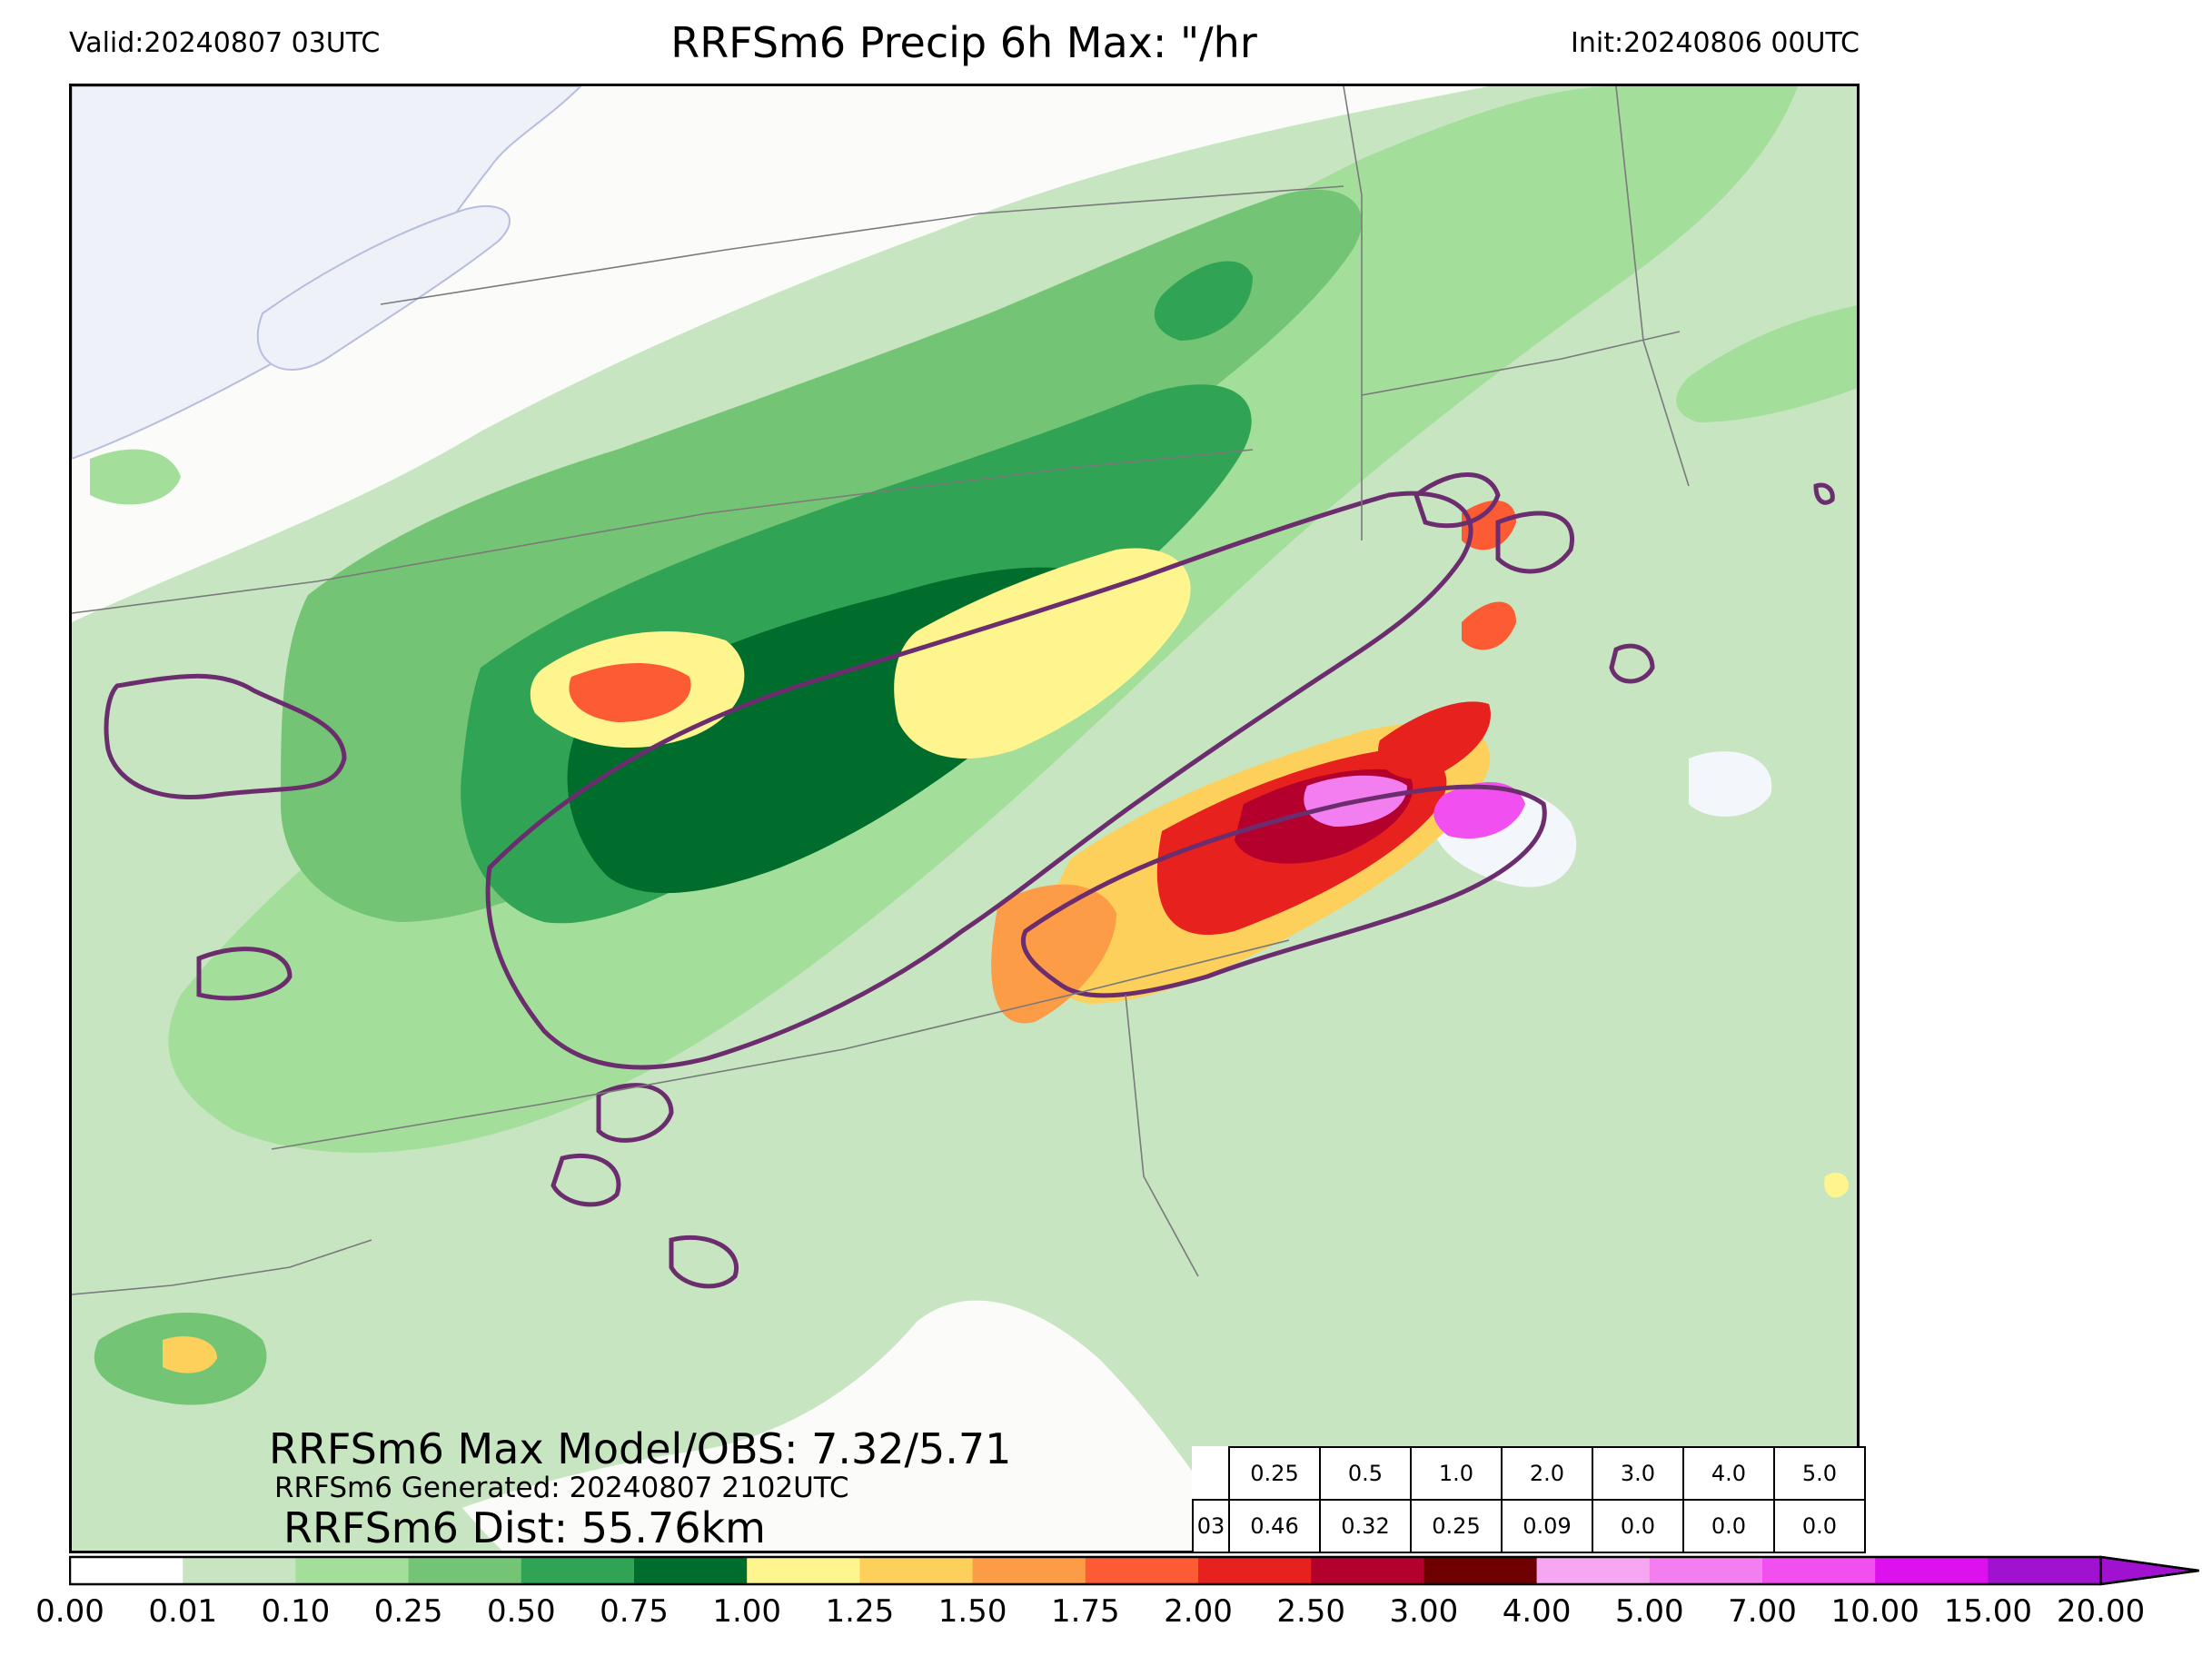 This screenshot has height=1666, width=2212. Describe the element at coordinates (1547, 1526) in the screenshot. I see `value-cell: 0.09` at that location.